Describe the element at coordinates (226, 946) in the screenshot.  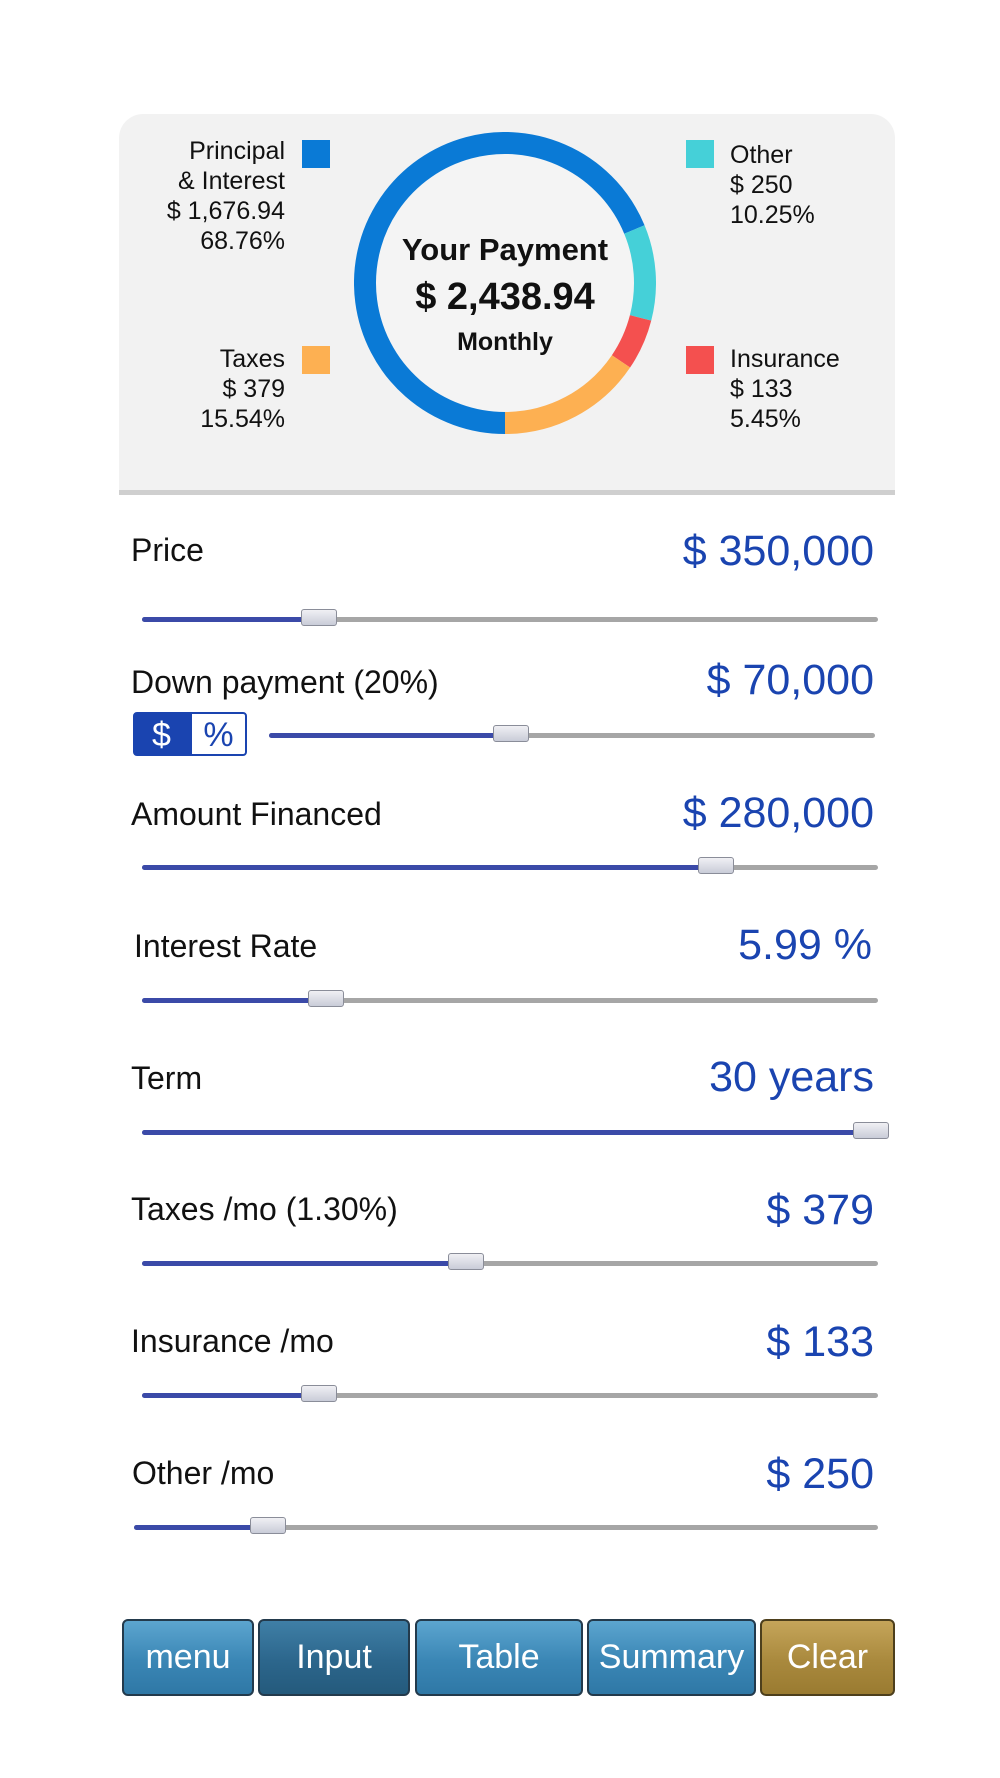
I see `interest-rate-label: Interest Rate` at that location.